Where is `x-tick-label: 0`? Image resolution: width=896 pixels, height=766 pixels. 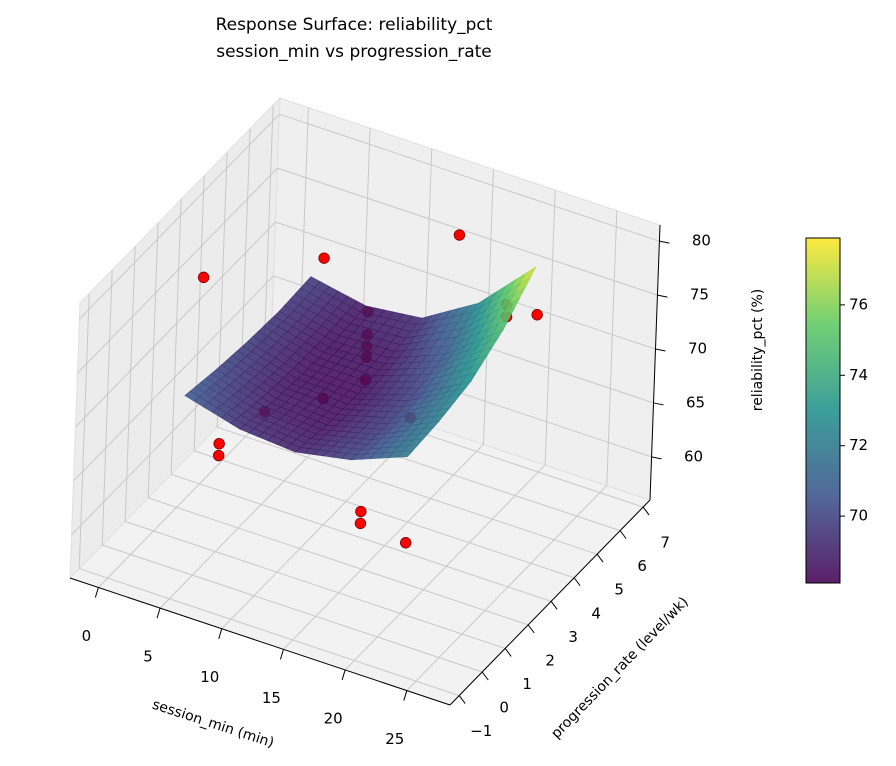
x-tick-label: 0 is located at coordinates (87, 636).